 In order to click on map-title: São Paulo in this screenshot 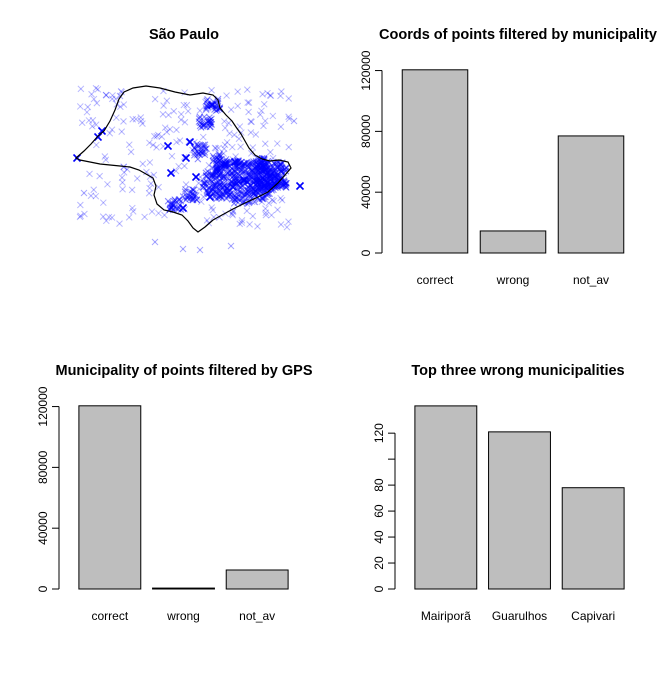, I will do `click(184, 35)`.